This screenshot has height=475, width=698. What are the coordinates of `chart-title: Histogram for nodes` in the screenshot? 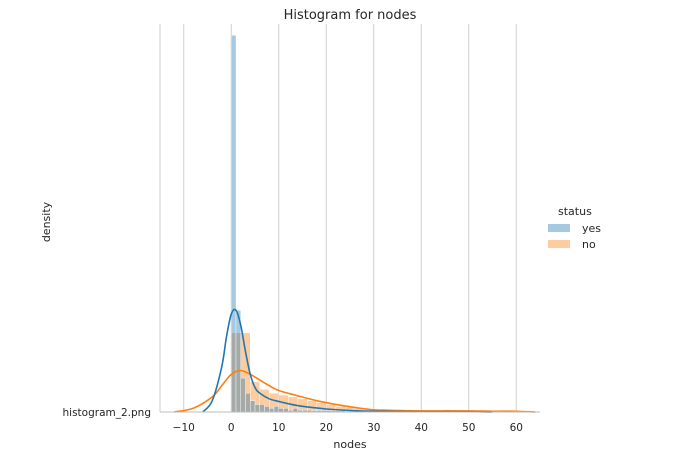 It's located at (350, 15).